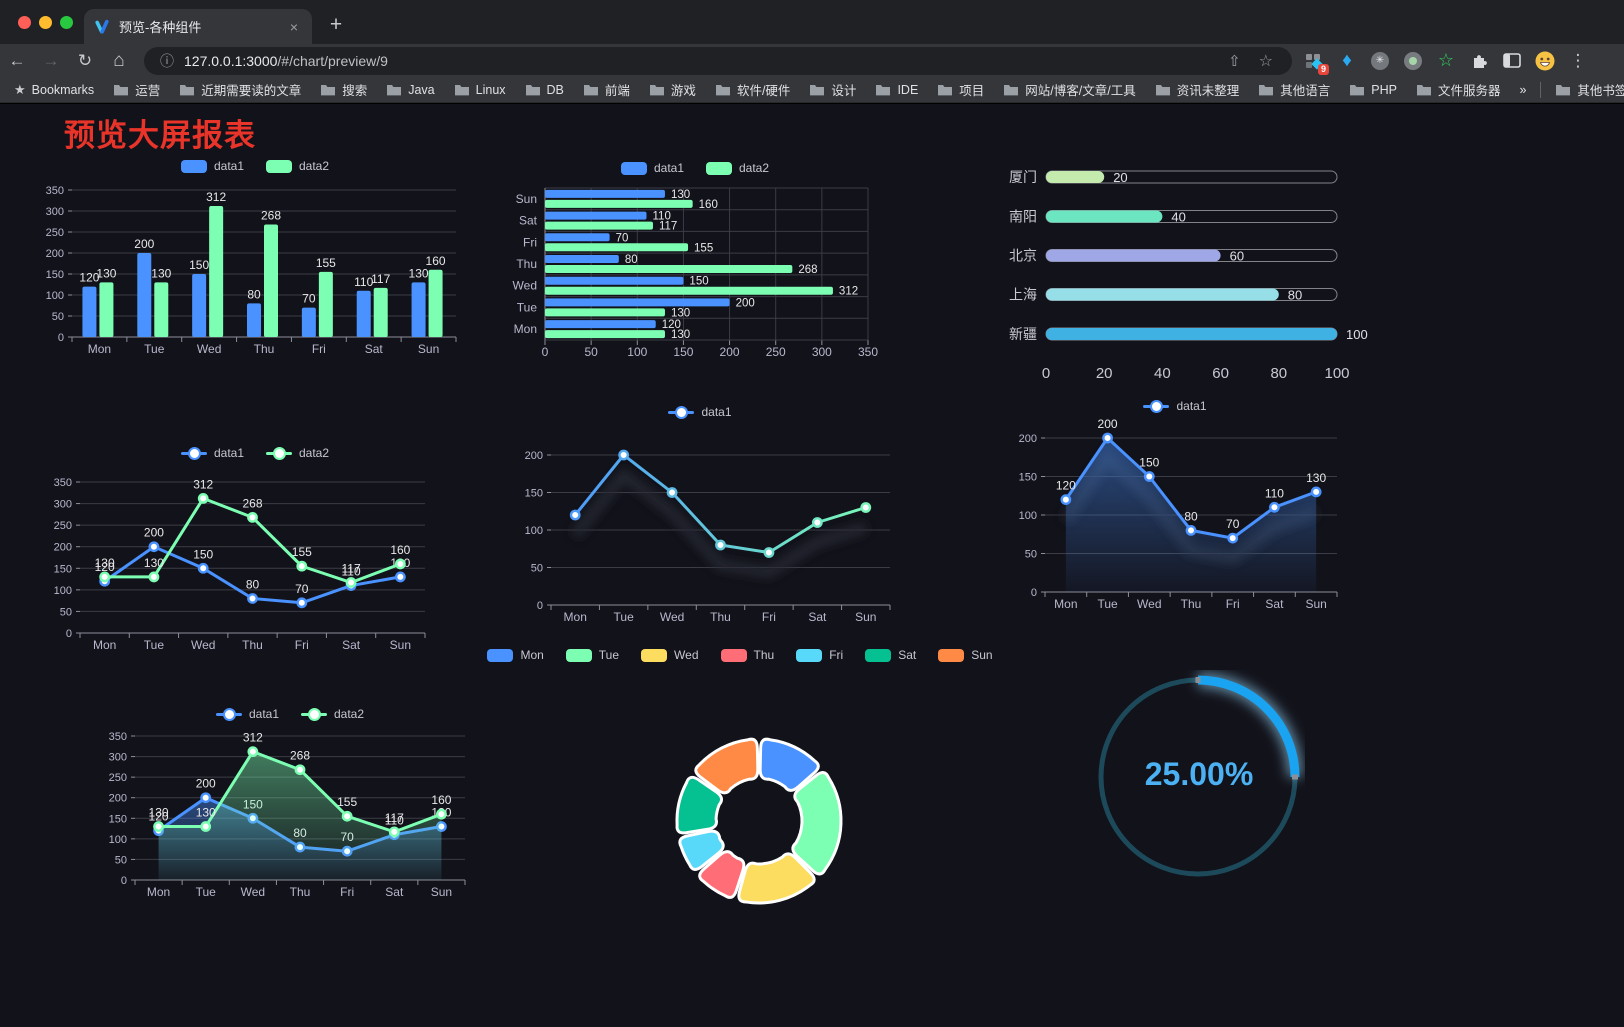 The width and height of the screenshot is (1624, 1027). I want to click on bookmark-folder: 网站/博客/文章/工具, so click(1069, 89).